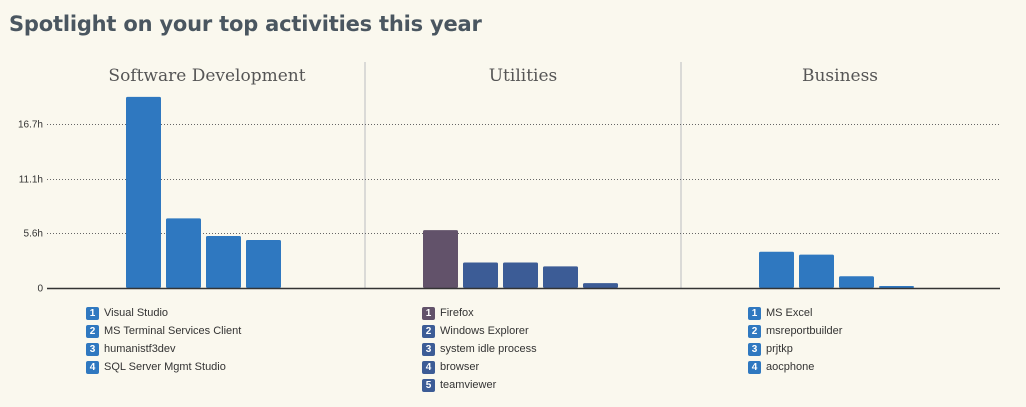 Image resolution: width=1026 pixels, height=407 pixels. I want to click on group-title: Utilities, so click(523, 76).